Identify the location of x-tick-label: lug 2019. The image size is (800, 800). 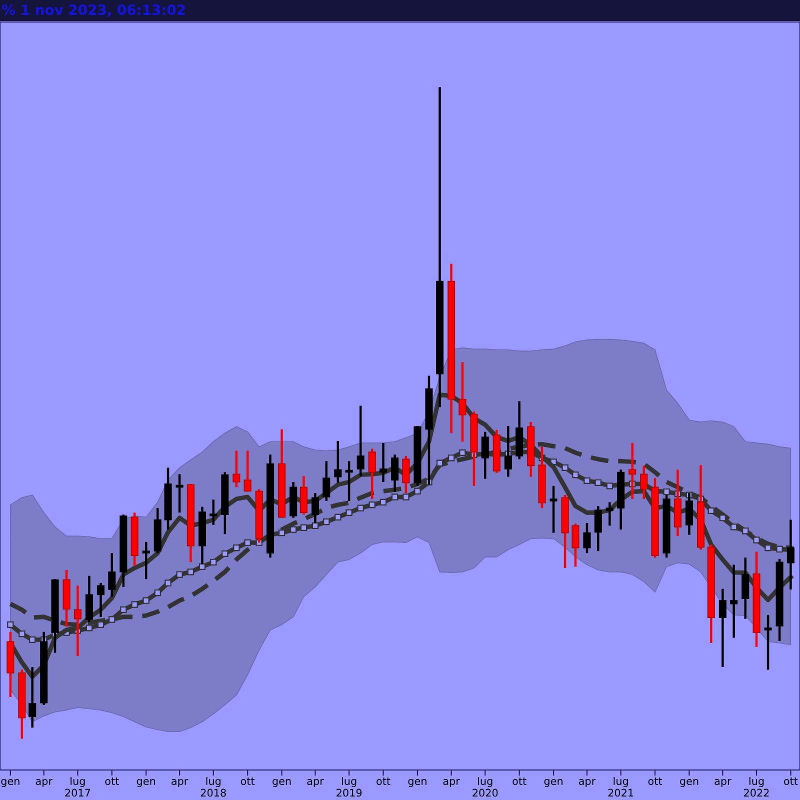
(349, 786).